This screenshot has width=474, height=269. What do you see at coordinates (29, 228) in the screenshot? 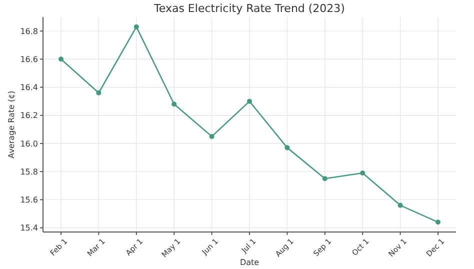
I see `y-tick-label: 15.4` at bounding box center [29, 228].